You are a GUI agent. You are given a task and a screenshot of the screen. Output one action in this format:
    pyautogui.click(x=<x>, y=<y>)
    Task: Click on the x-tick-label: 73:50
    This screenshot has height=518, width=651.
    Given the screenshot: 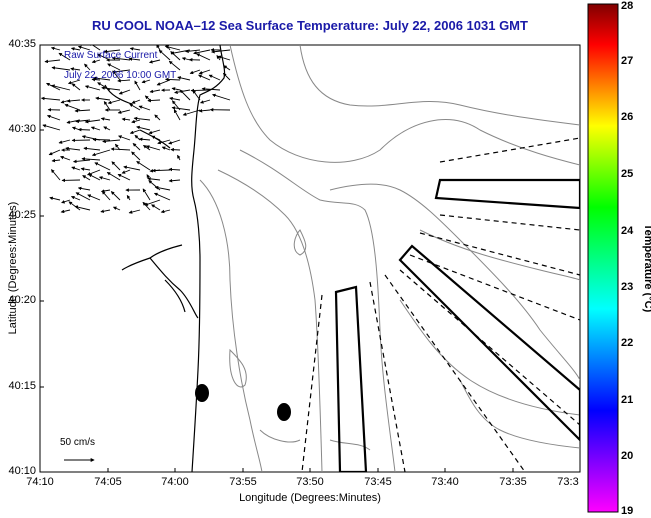 What is the action you would take?
    pyautogui.click(x=310, y=482)
    